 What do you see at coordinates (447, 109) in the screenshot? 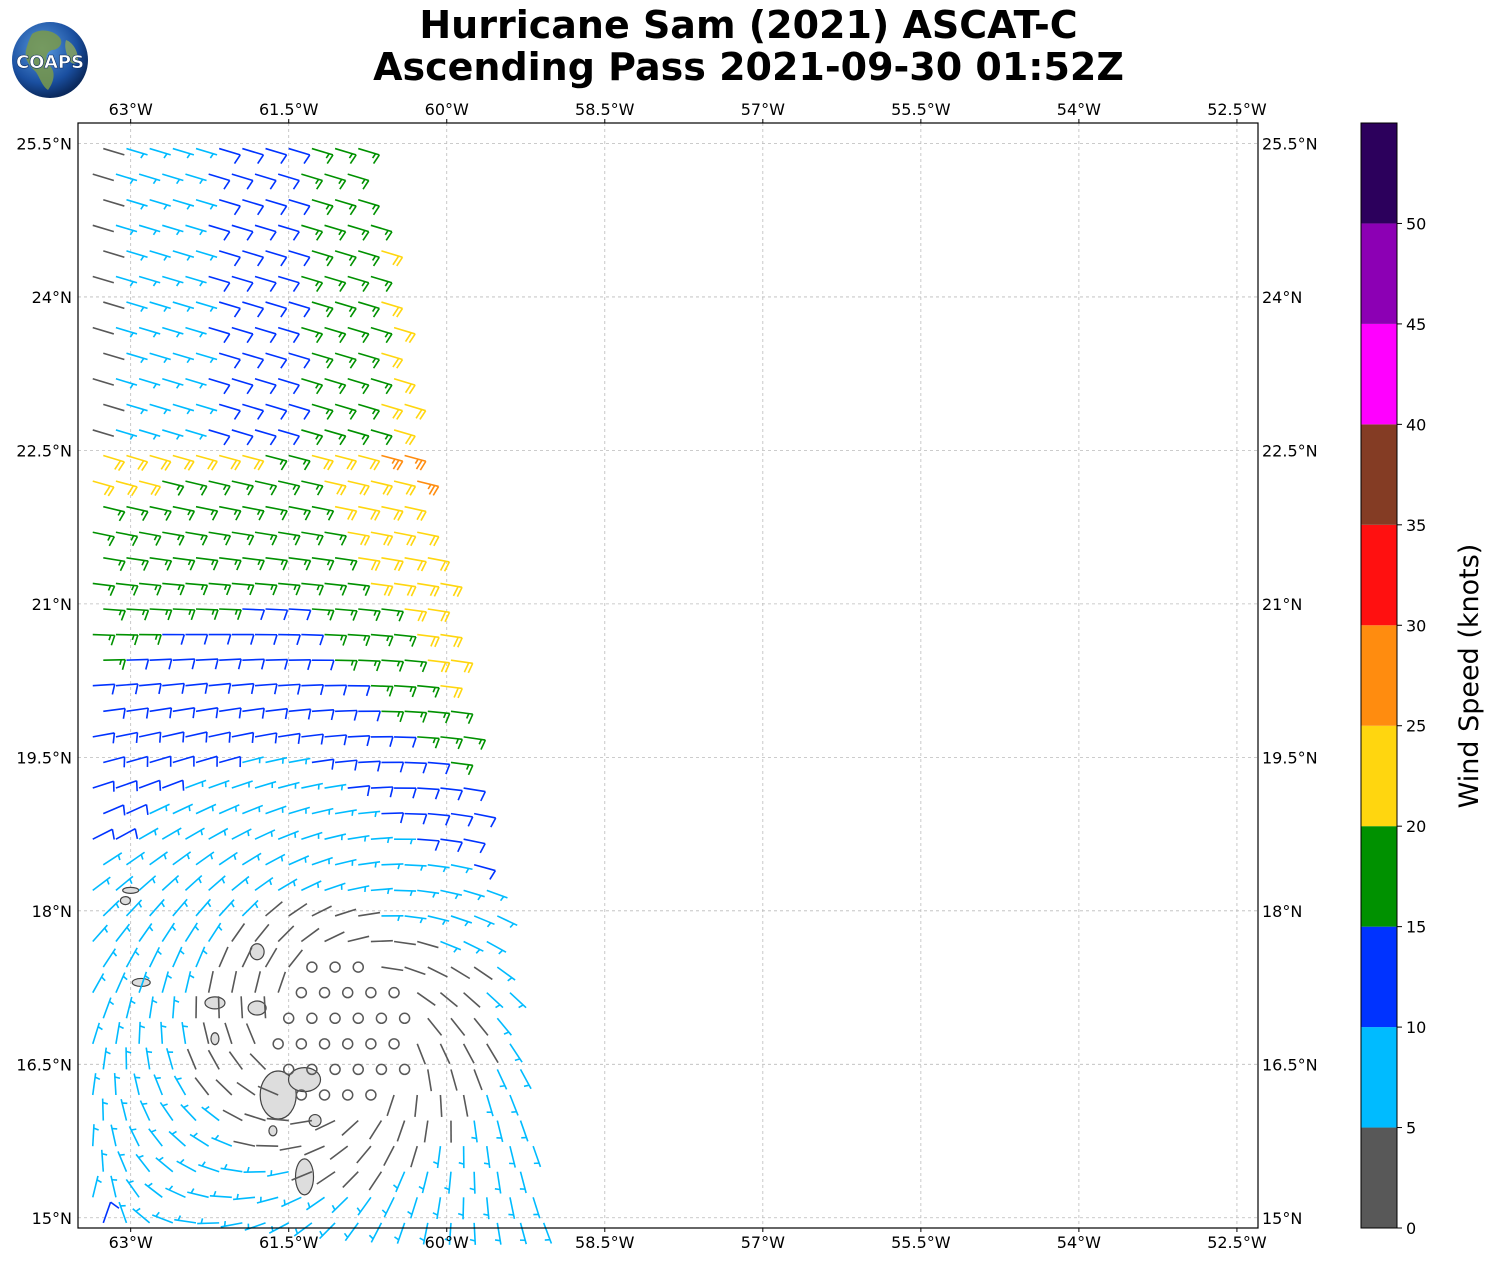
I see `lon-tick-label-top: 60°W` at bounding box center [447, 109].